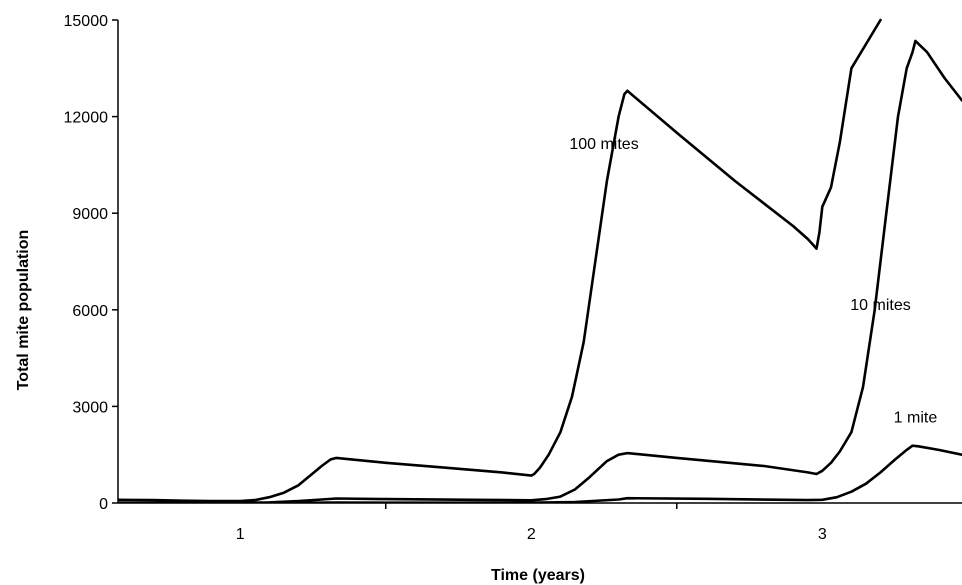 This screenshot has height=585, width=962. What do you see at coordinates (603, 144) in the screenshot?
I see `series-label: 100 mites` at bounding box center [603, 144].